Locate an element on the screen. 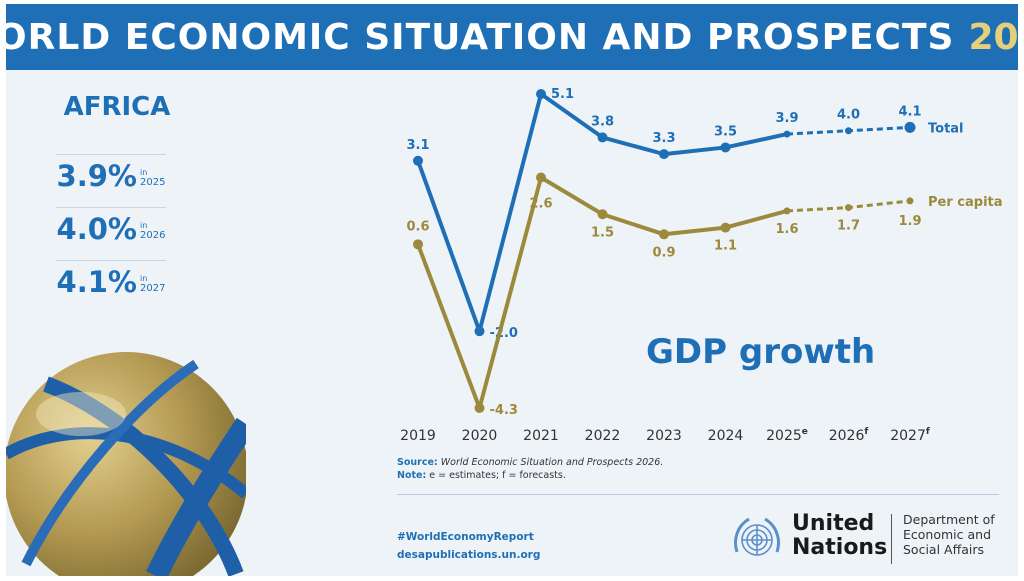 This screenshot has height=581, width=1024. stat-year: 2026 is located at coordinates (152, 235).